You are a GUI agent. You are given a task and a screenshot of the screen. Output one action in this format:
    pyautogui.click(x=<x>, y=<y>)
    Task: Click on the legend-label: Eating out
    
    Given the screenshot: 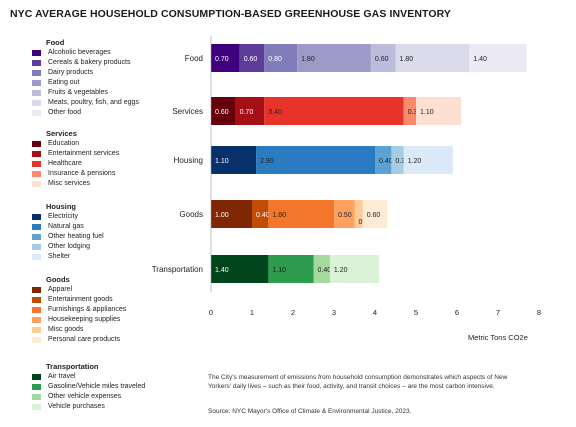 What is the action you would take?
    pyautogui.click(x=64, y=82)
    